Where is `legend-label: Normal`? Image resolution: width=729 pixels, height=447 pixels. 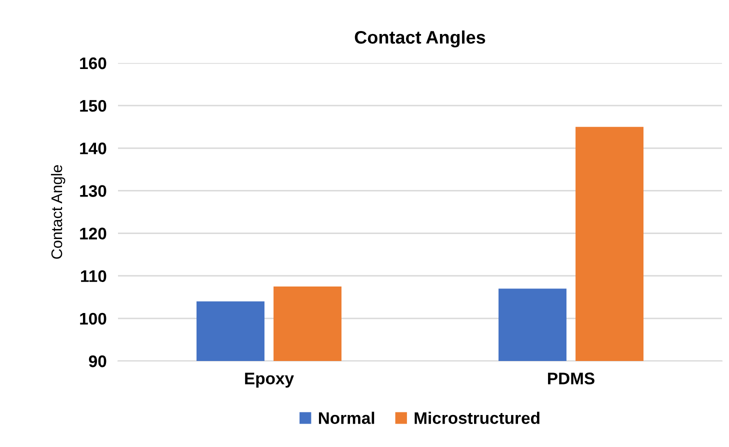
legend-label: Normal is located at coordinates (346, 418).